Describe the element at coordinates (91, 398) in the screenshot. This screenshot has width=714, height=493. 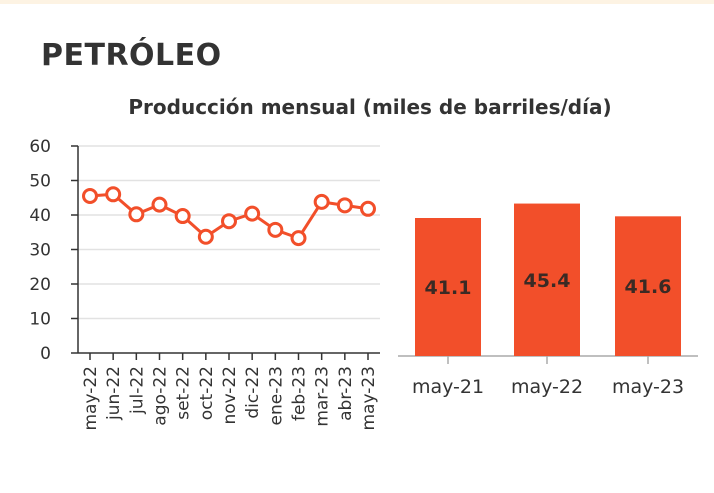
I see `line-x-tick-label: may-22` at that location.